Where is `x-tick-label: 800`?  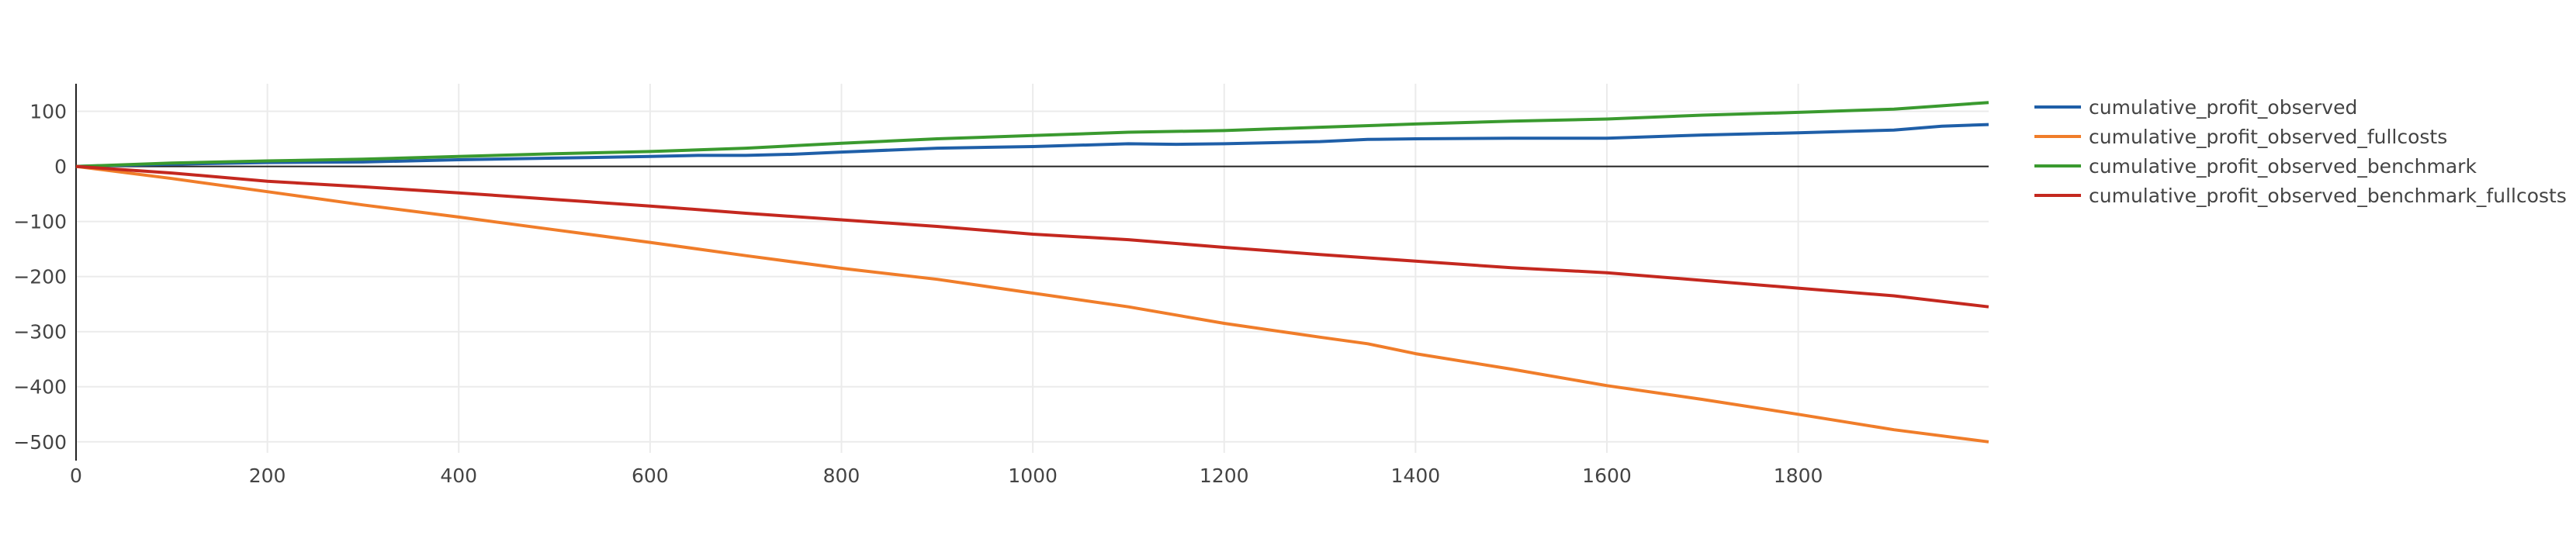
x-tick-label: 800 is located at coordinates (842, 476).